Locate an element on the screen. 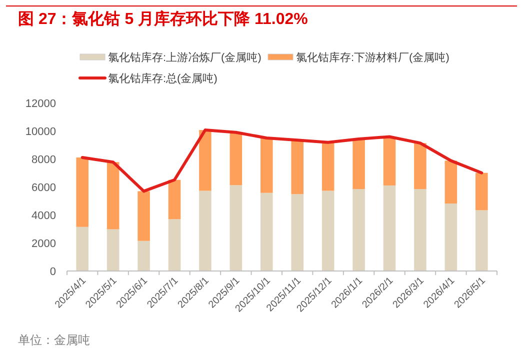 This screenshot has height=360, width=523. legend-label: 氯化钴库存:上游冶炼厂(金属吨) is located at coordinates (185, 57).